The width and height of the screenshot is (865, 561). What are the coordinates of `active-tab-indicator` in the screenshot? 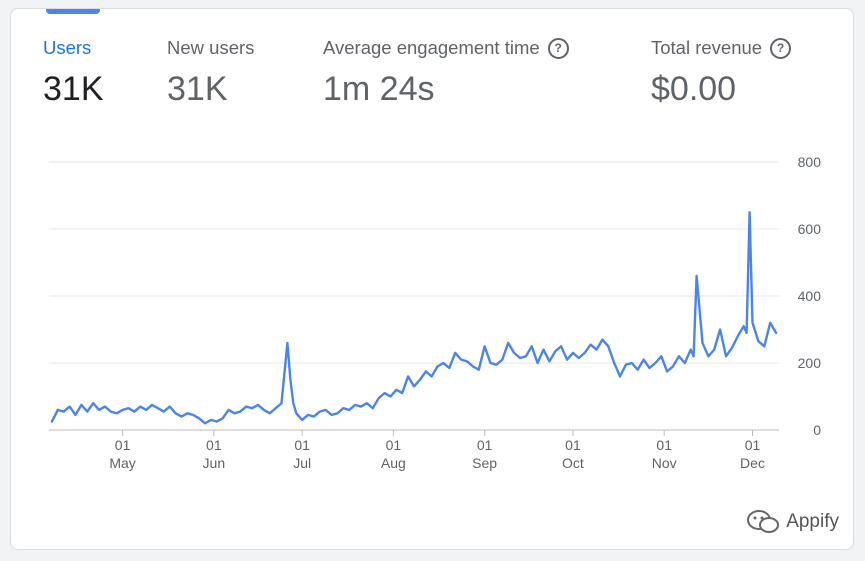 It's located at (73, 11).